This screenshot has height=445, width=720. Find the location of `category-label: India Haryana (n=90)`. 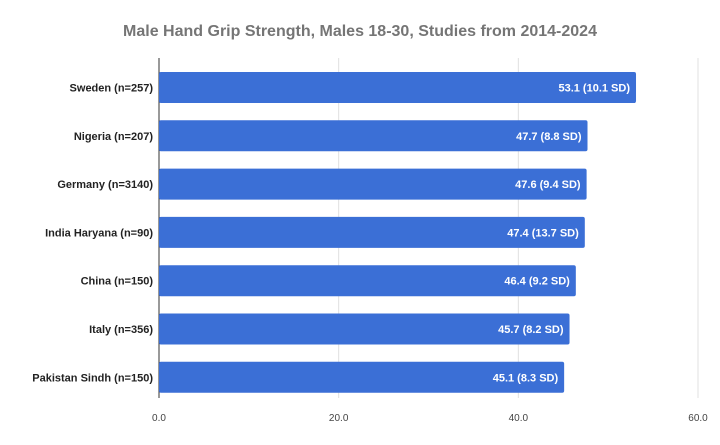

category-label: India Haryana (n=90) is located at coordinates (99, 233).